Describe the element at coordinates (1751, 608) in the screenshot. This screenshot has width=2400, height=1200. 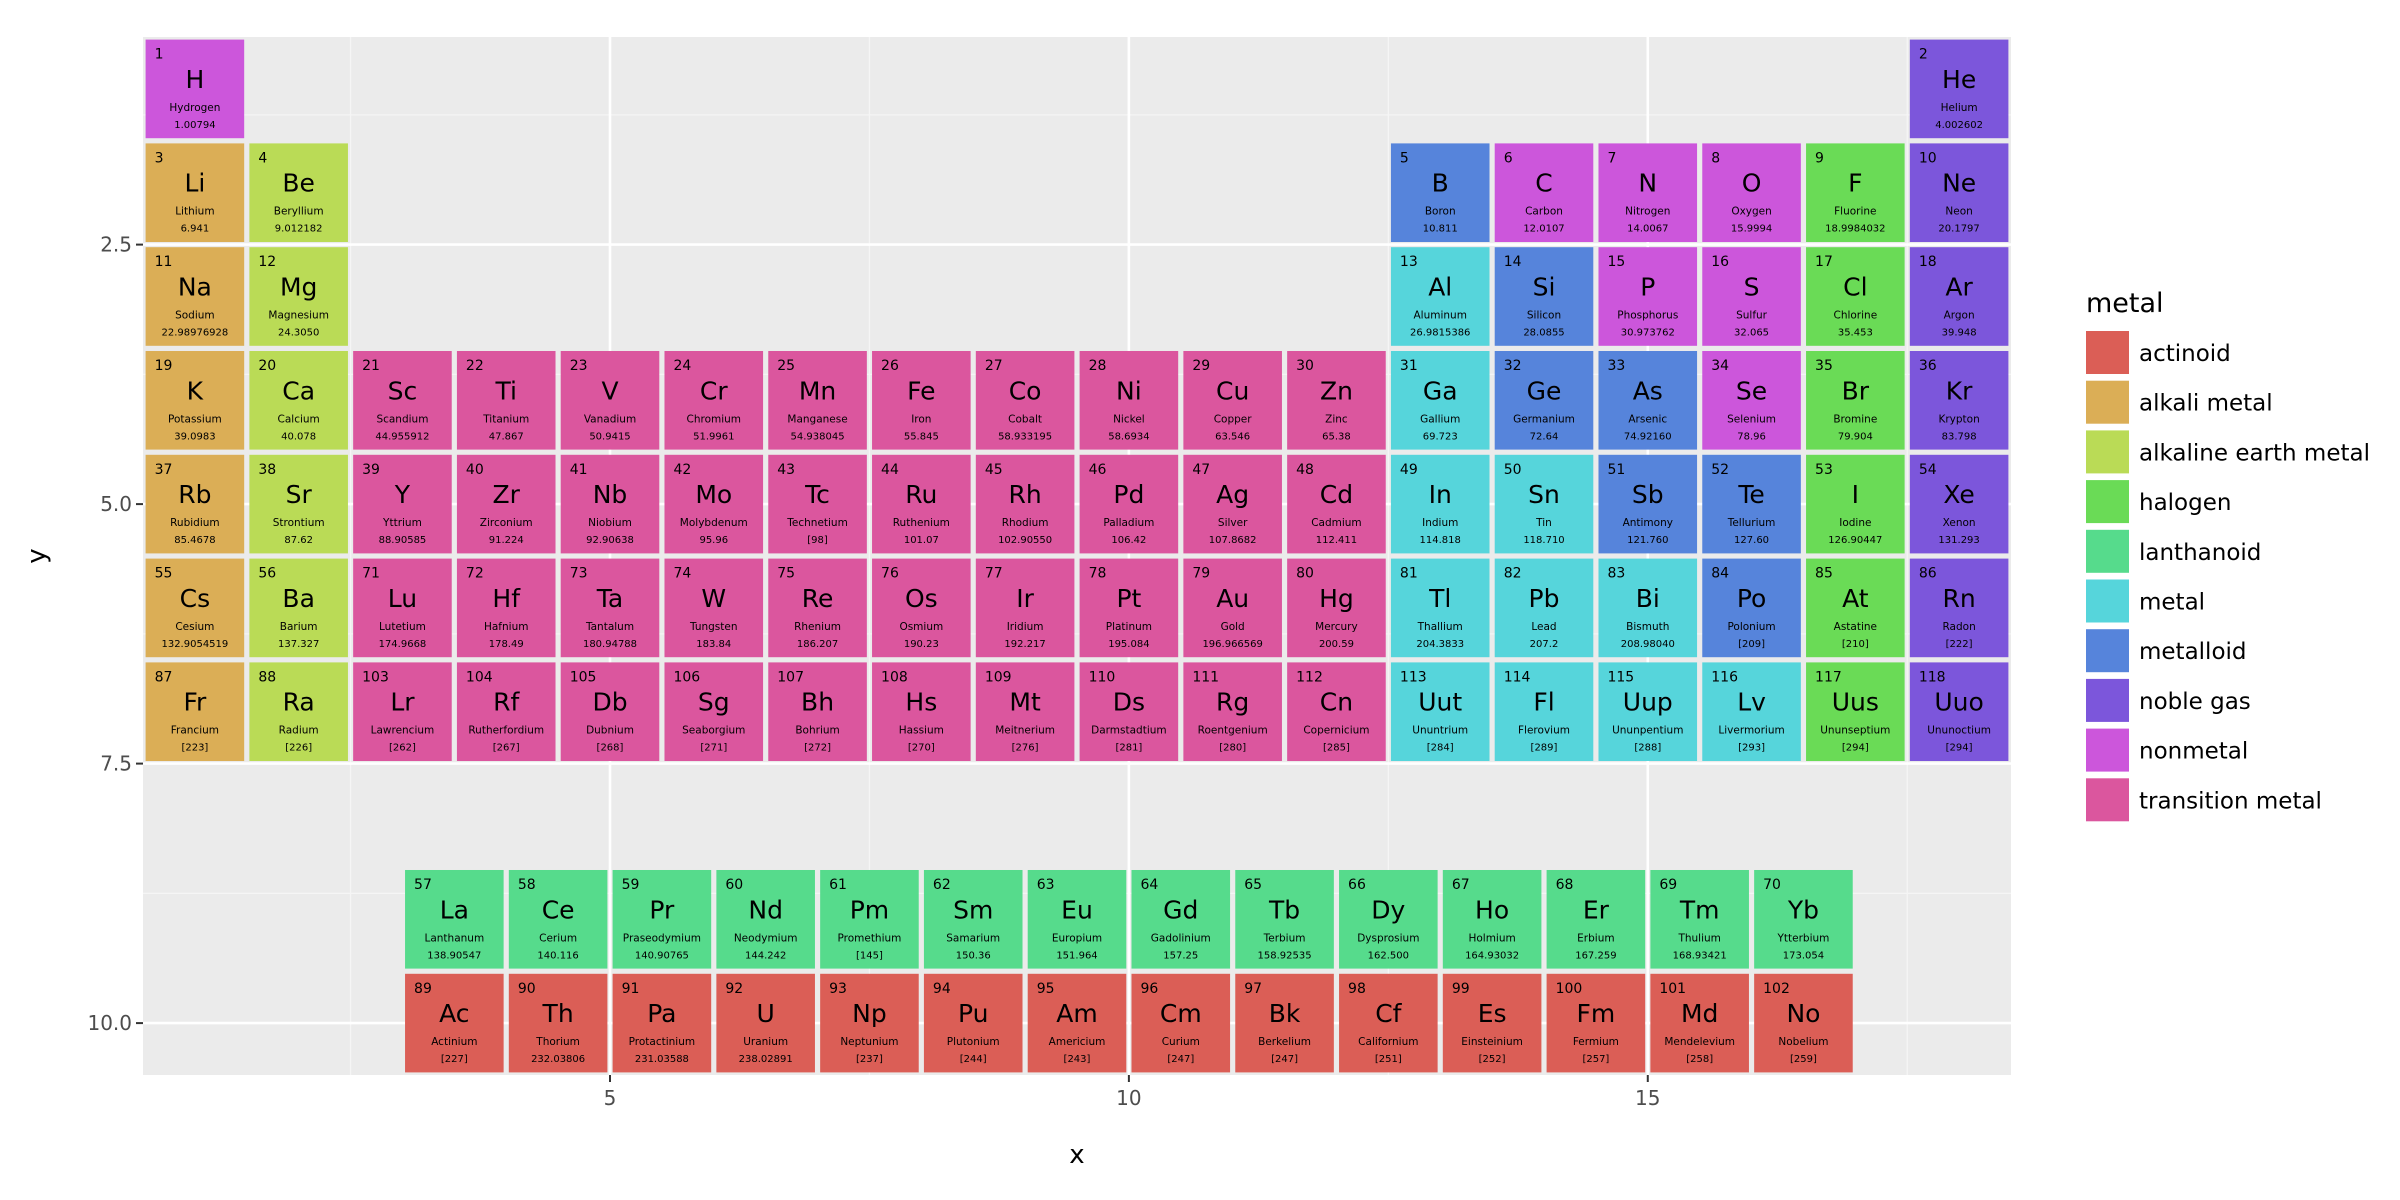
I see `element-tile: 84 Po Polonium [209]` at that location.